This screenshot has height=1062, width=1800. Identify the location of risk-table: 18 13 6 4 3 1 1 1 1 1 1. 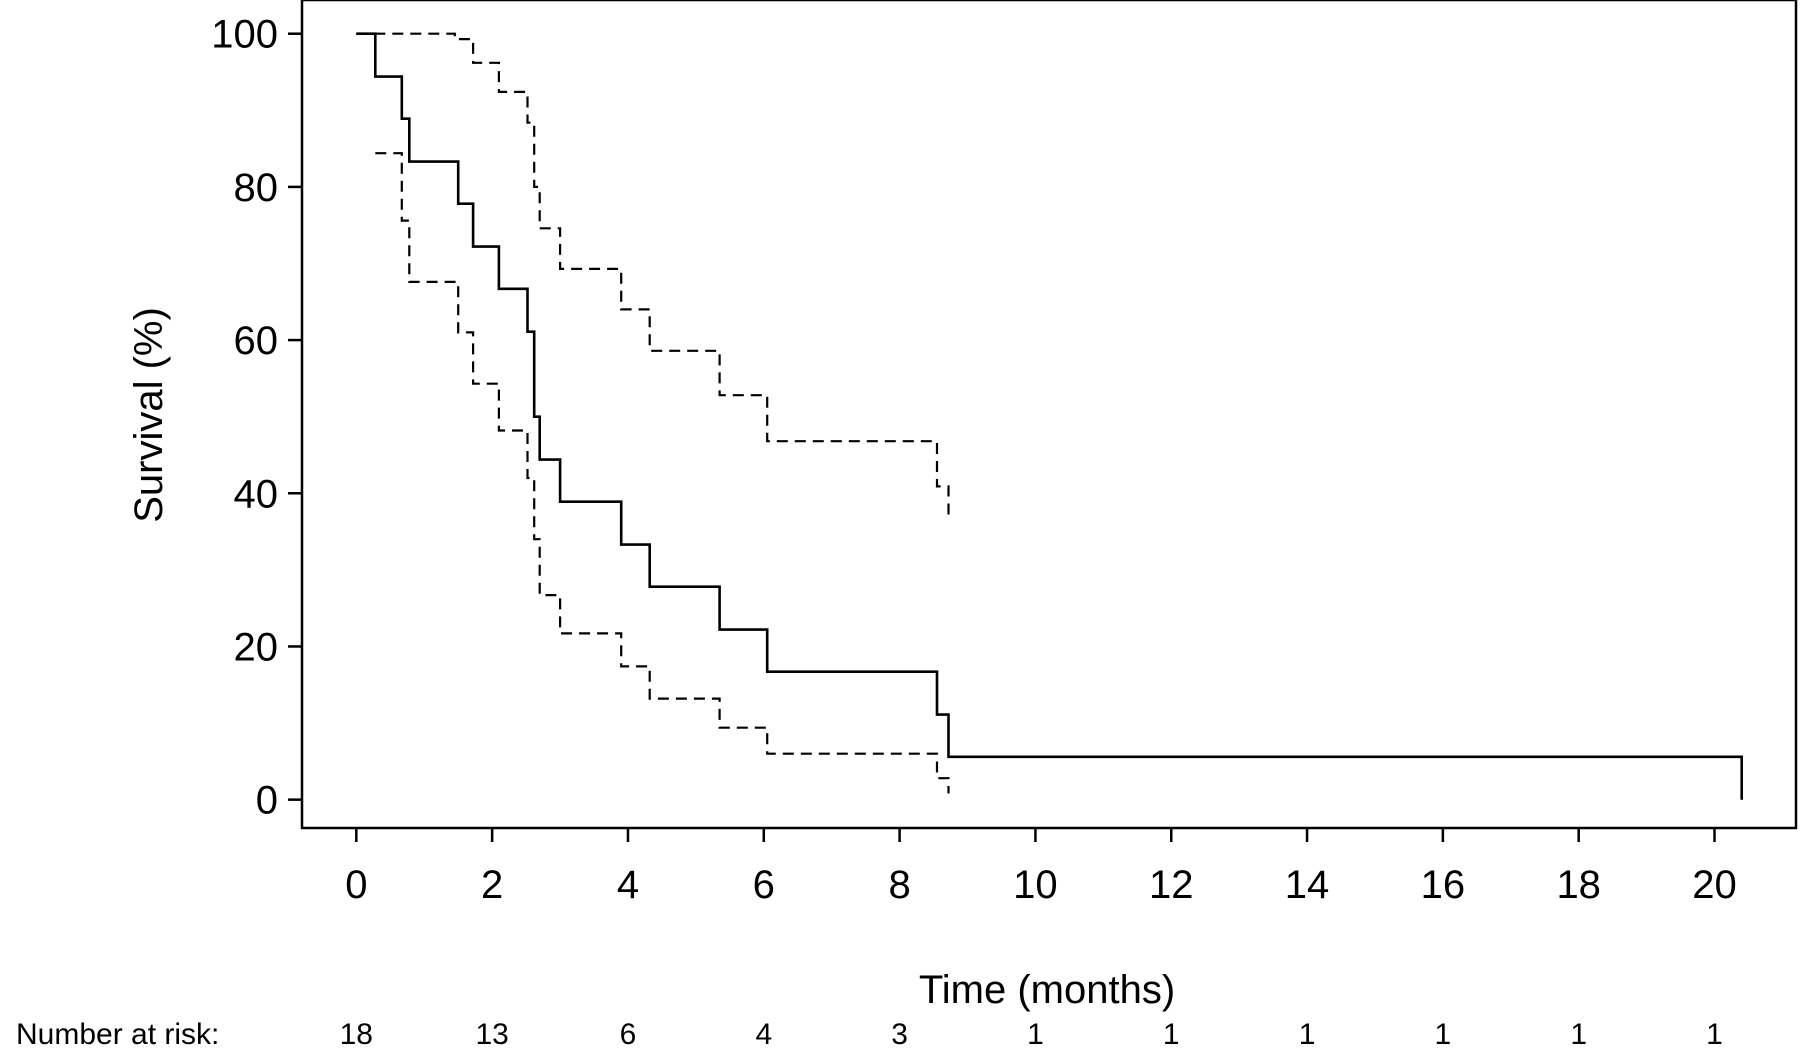
(1031, 1034).